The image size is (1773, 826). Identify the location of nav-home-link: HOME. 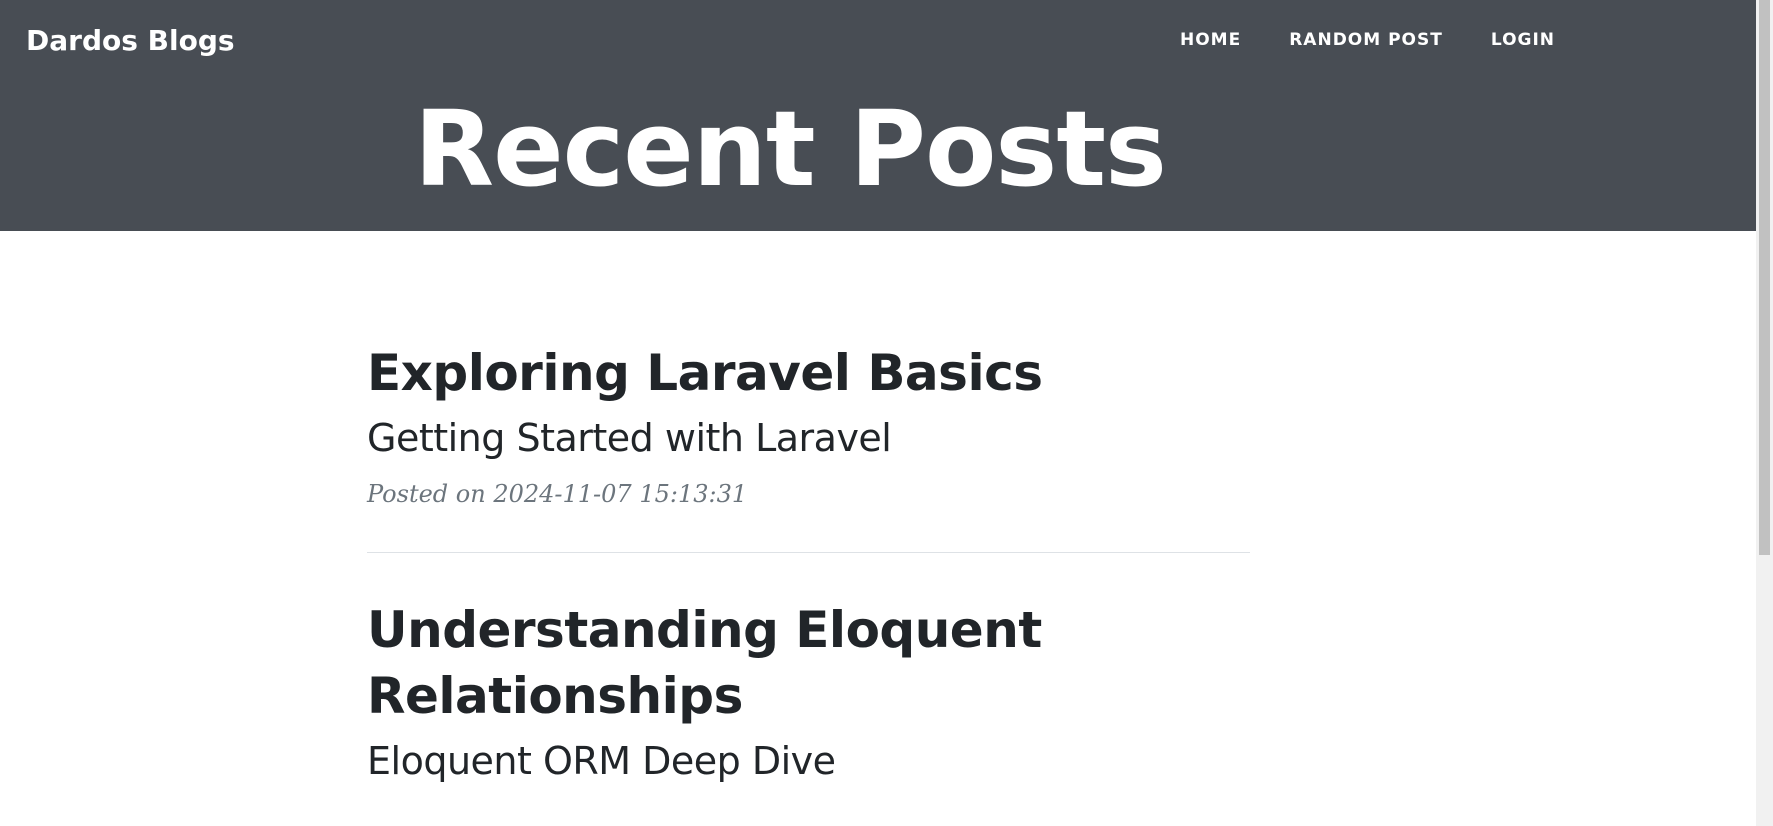
(1211, 40).